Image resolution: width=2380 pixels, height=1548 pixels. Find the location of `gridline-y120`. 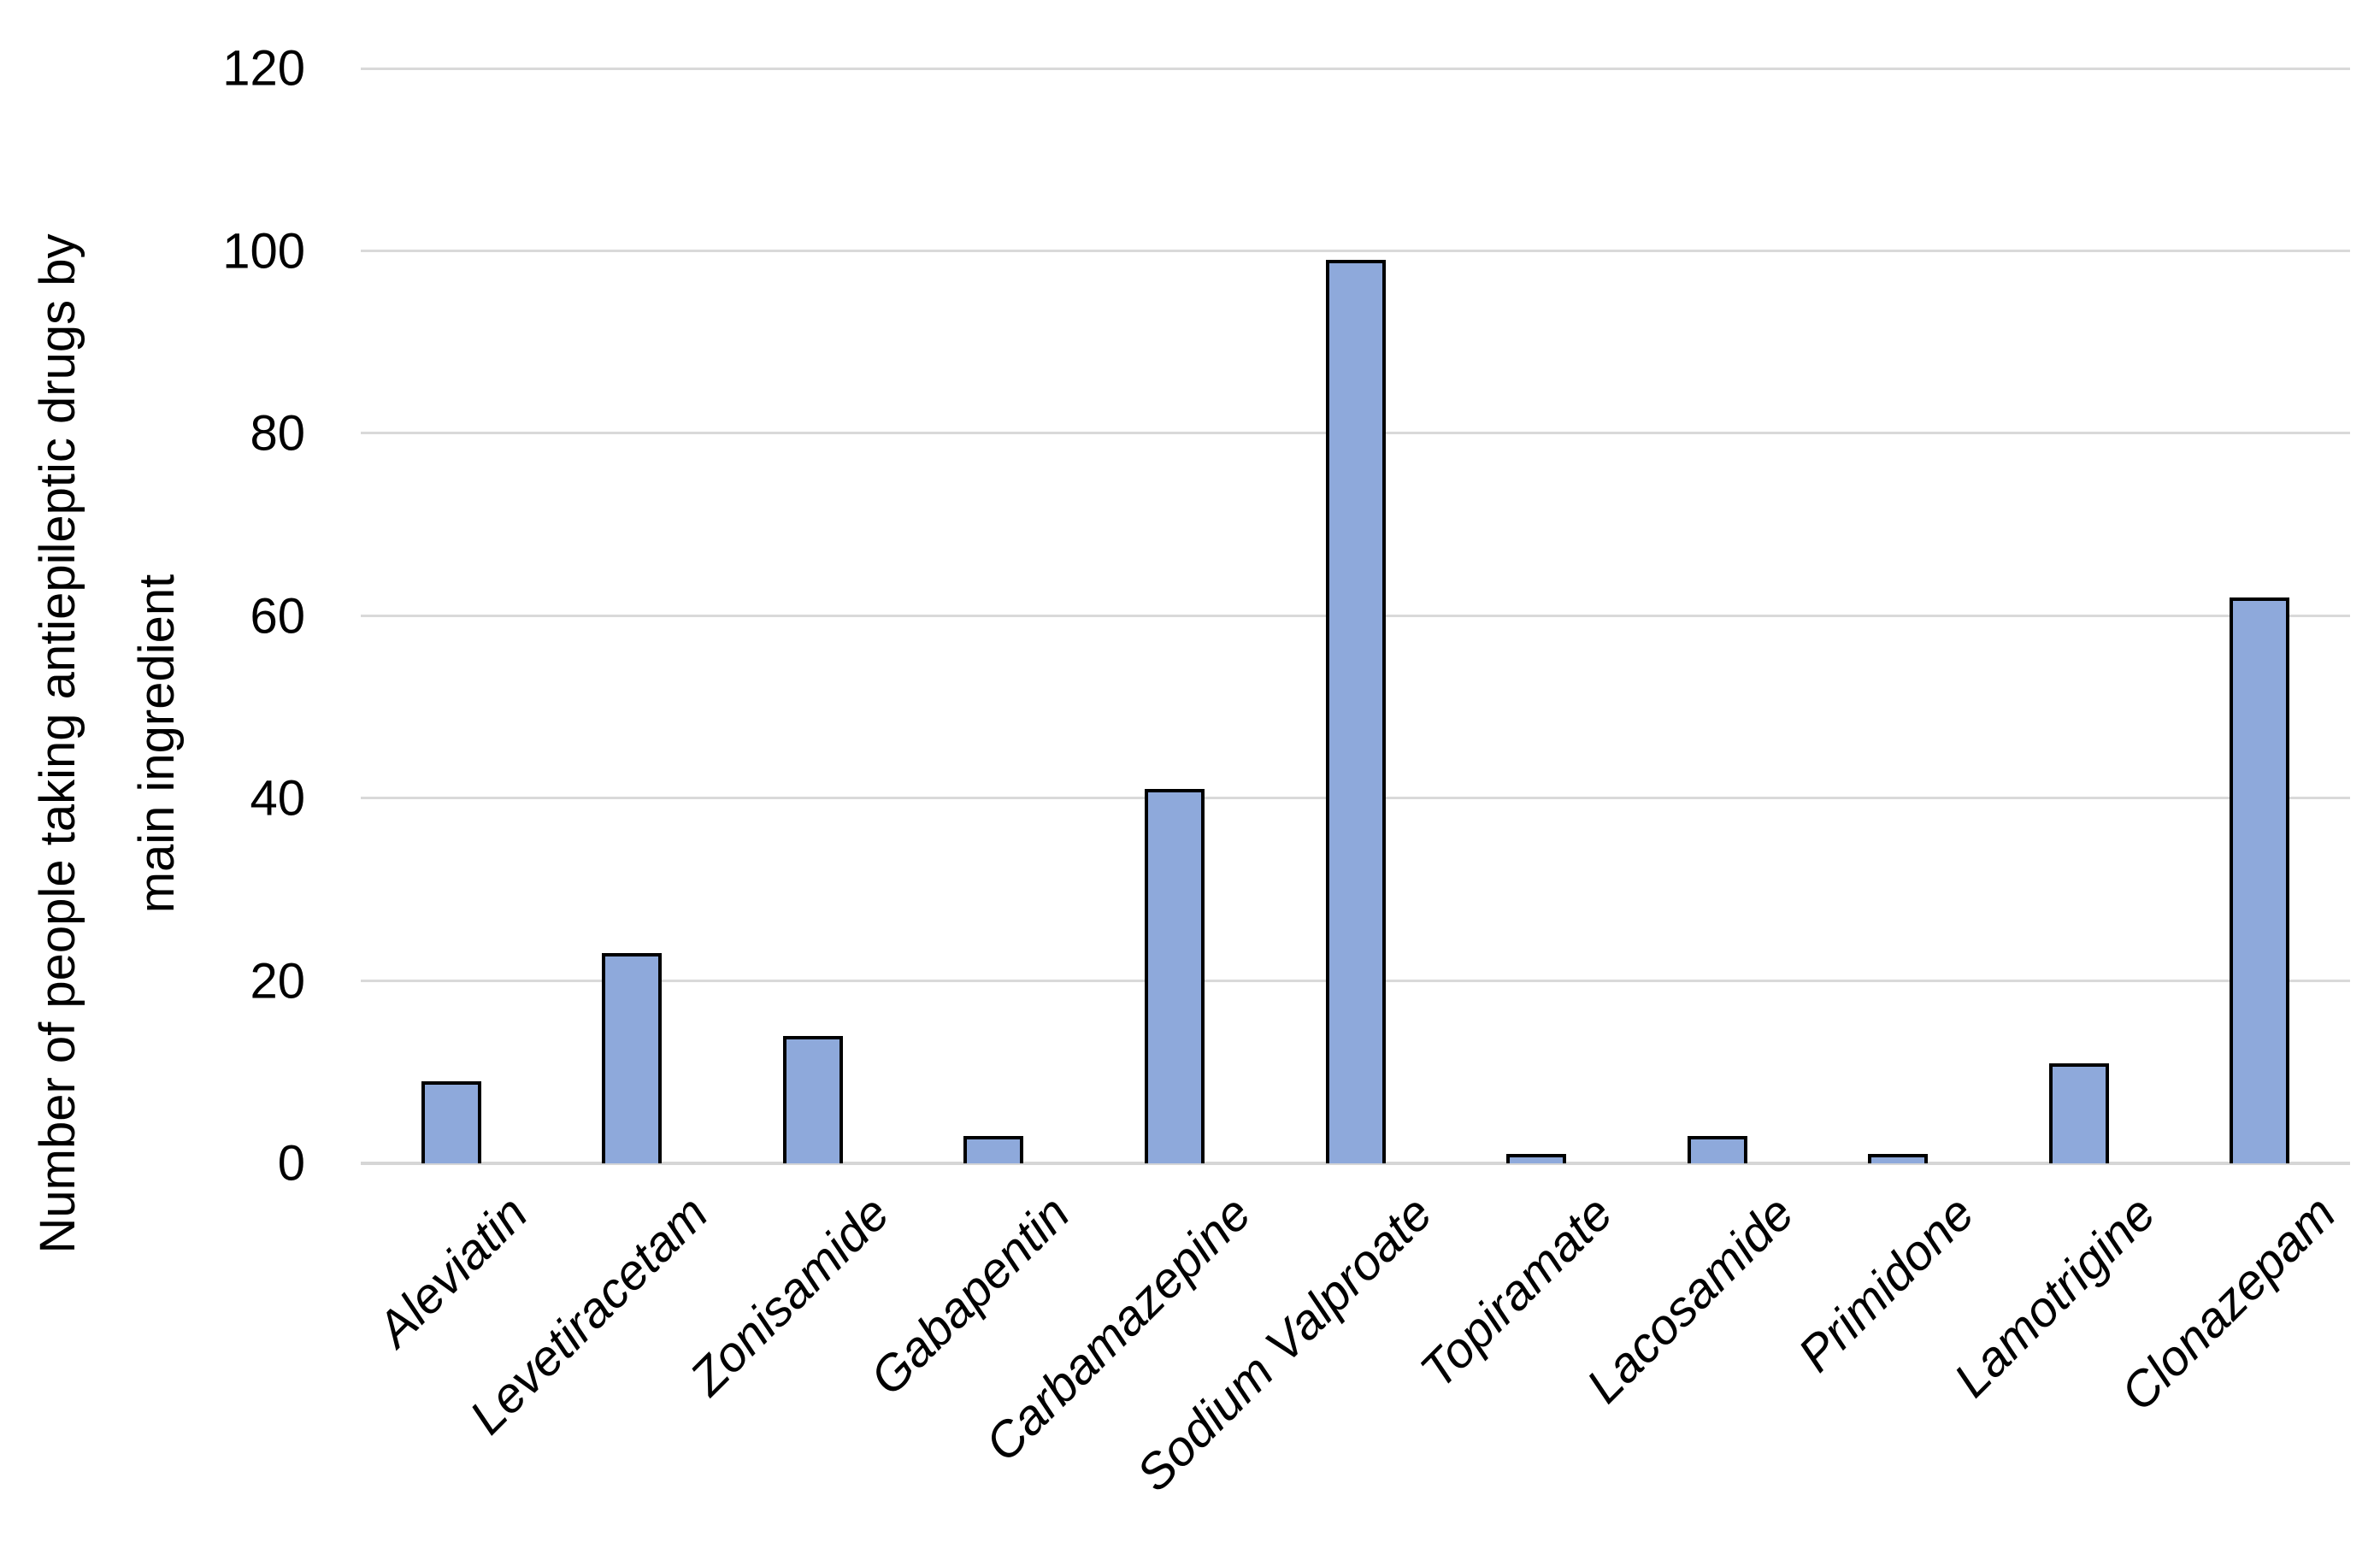

gridline-y120 is located at coordinates (1355, 68).